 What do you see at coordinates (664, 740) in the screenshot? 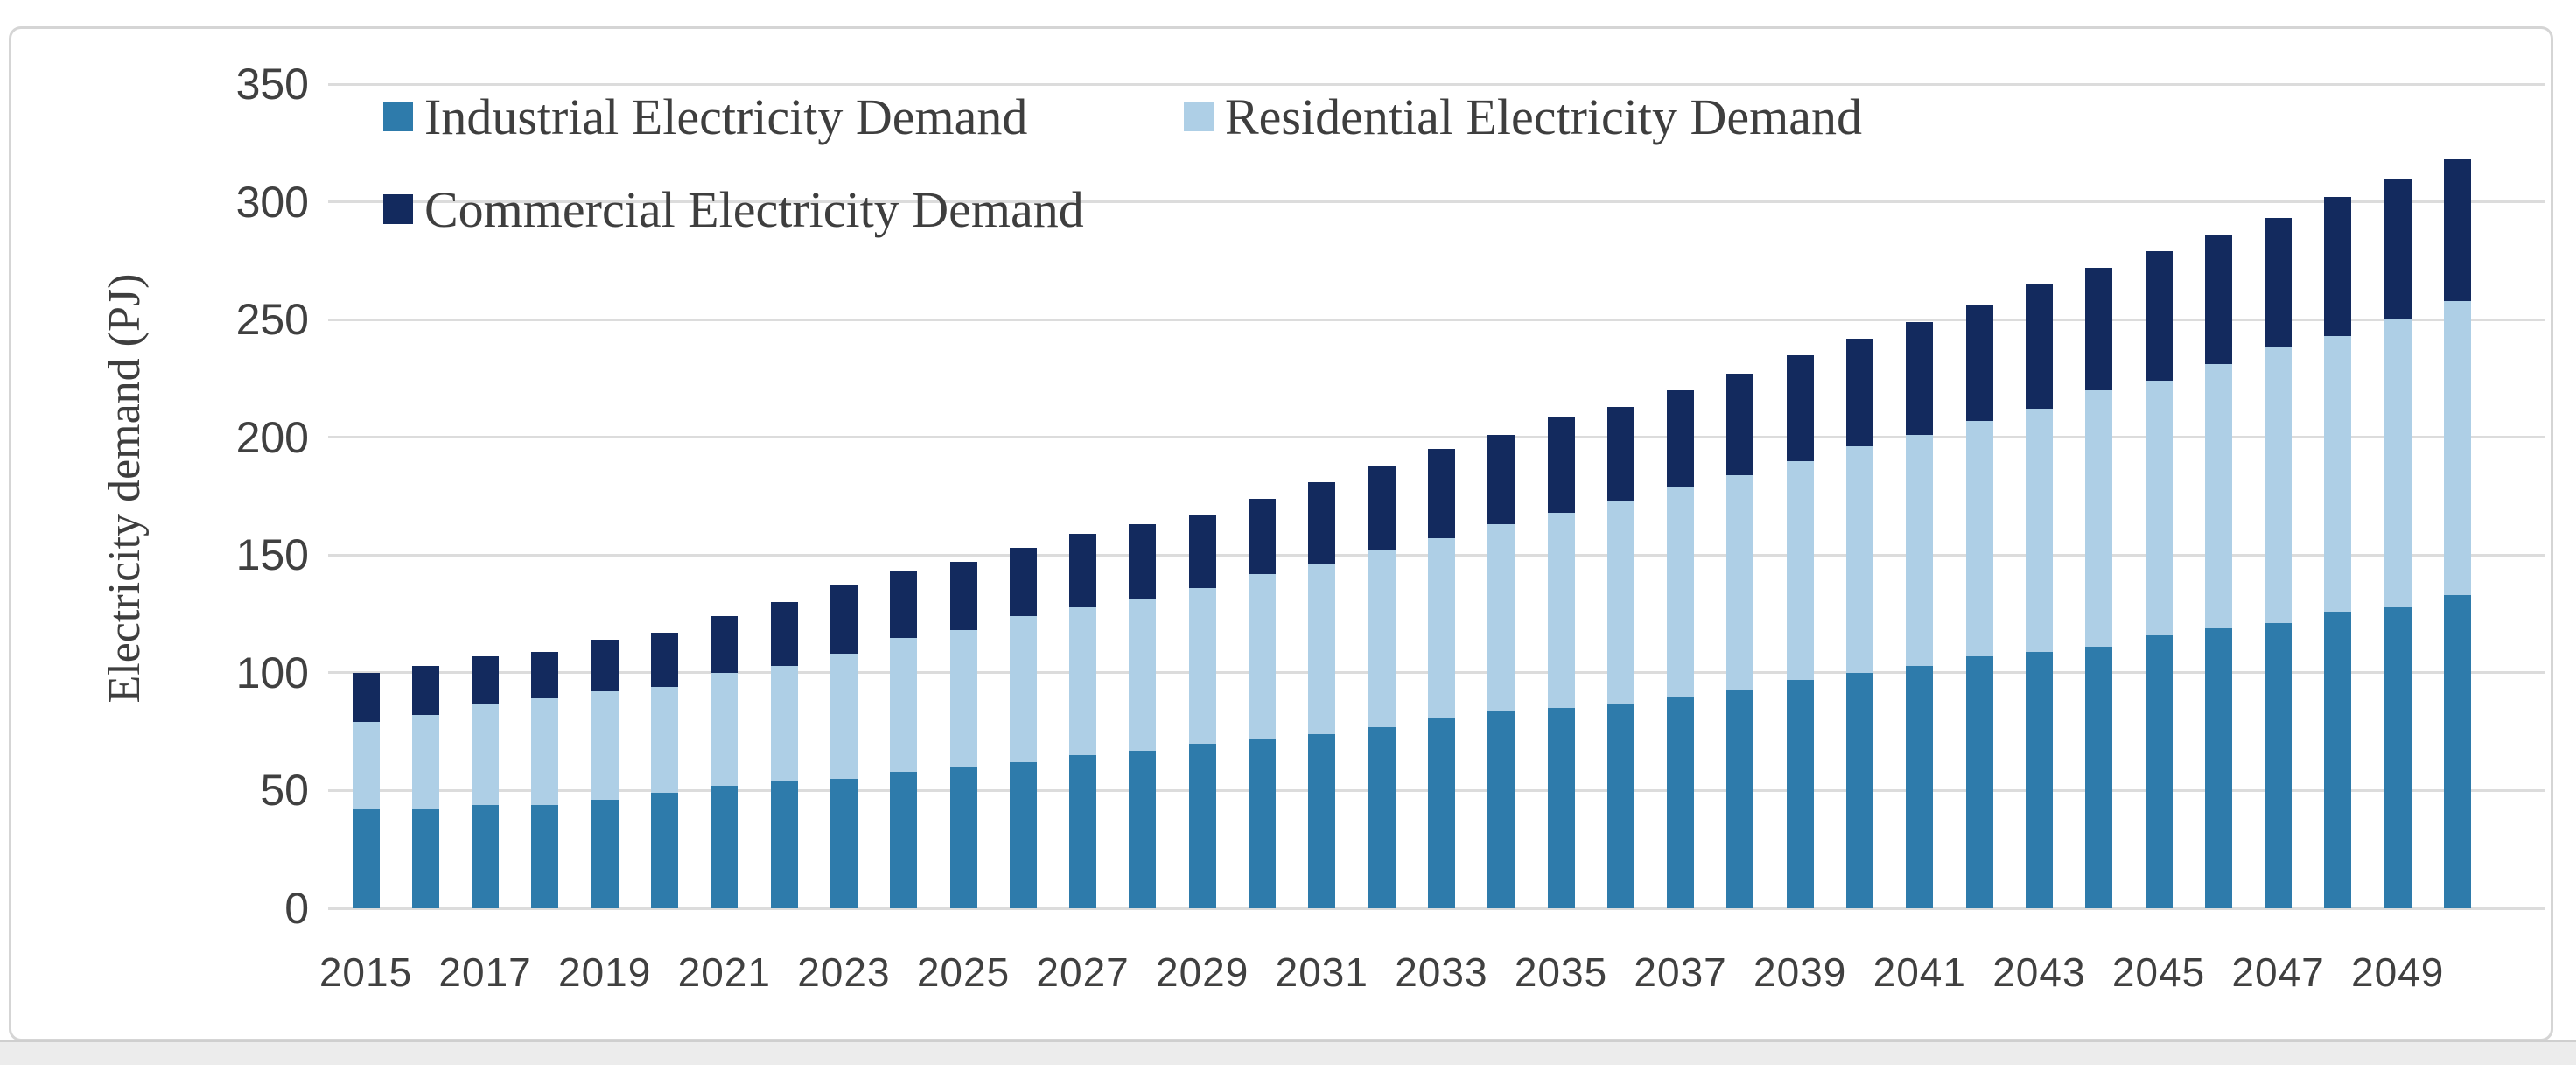
I see `bar-2020-residential` at bounding box center [664, 740].